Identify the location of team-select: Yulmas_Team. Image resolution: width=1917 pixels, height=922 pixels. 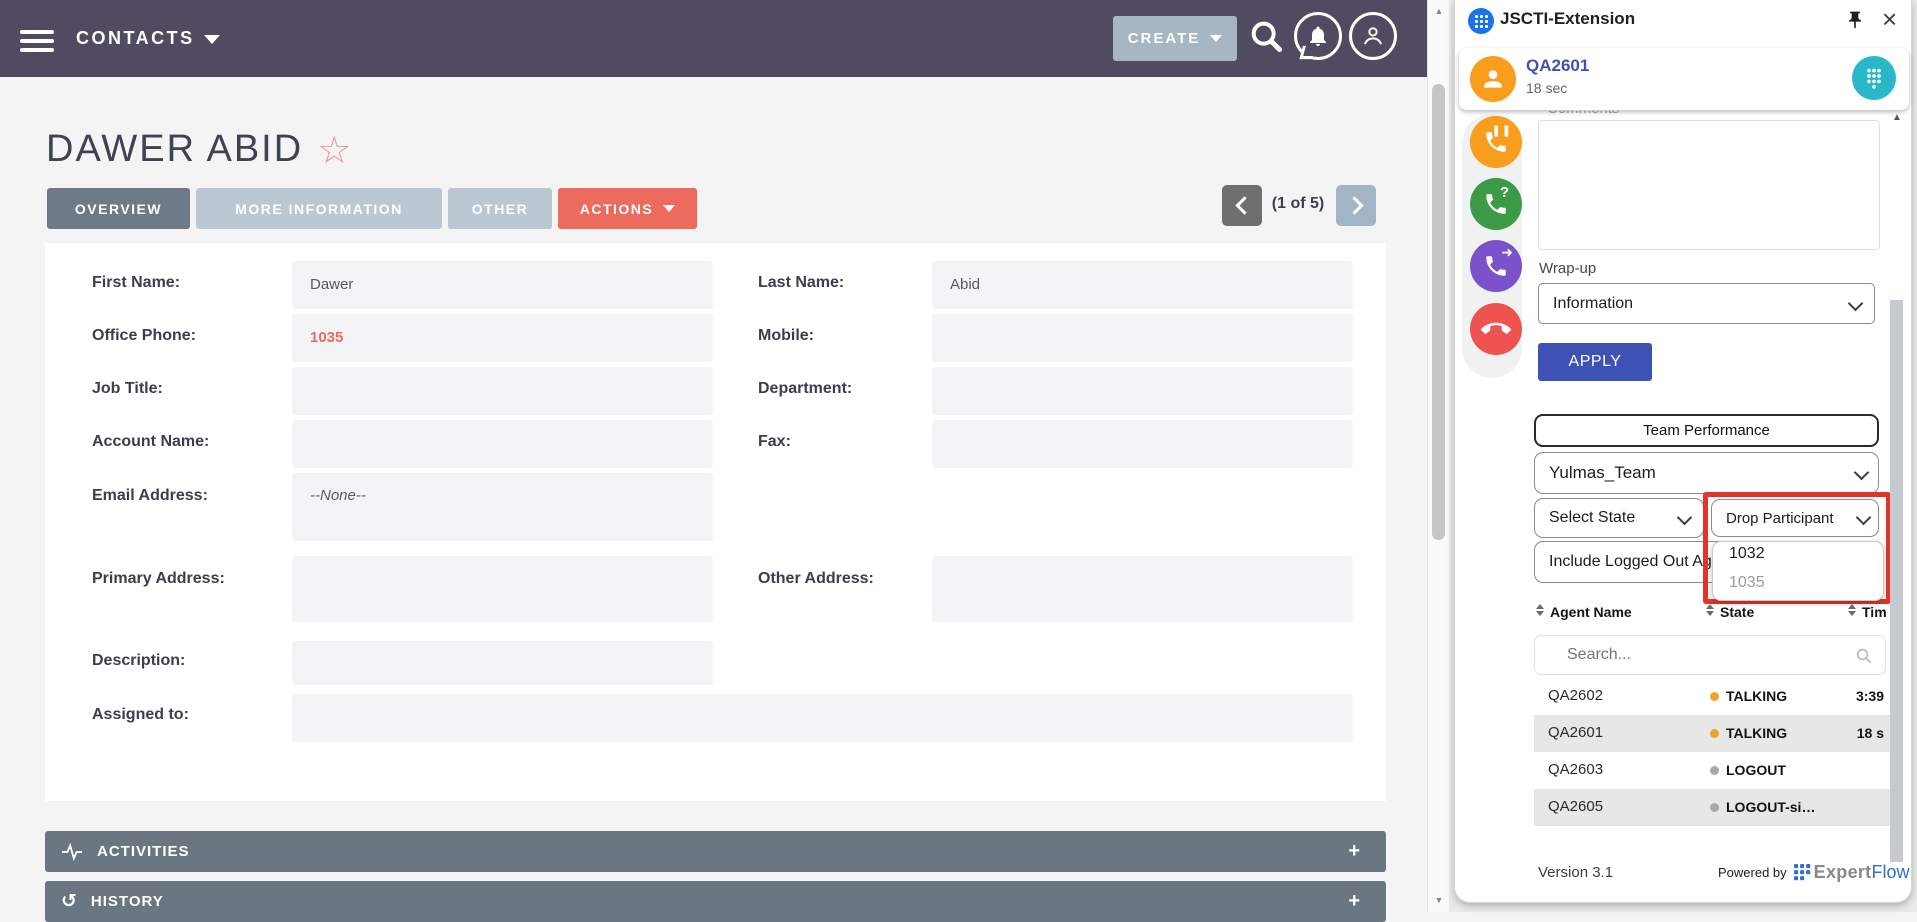
(1706, 473).